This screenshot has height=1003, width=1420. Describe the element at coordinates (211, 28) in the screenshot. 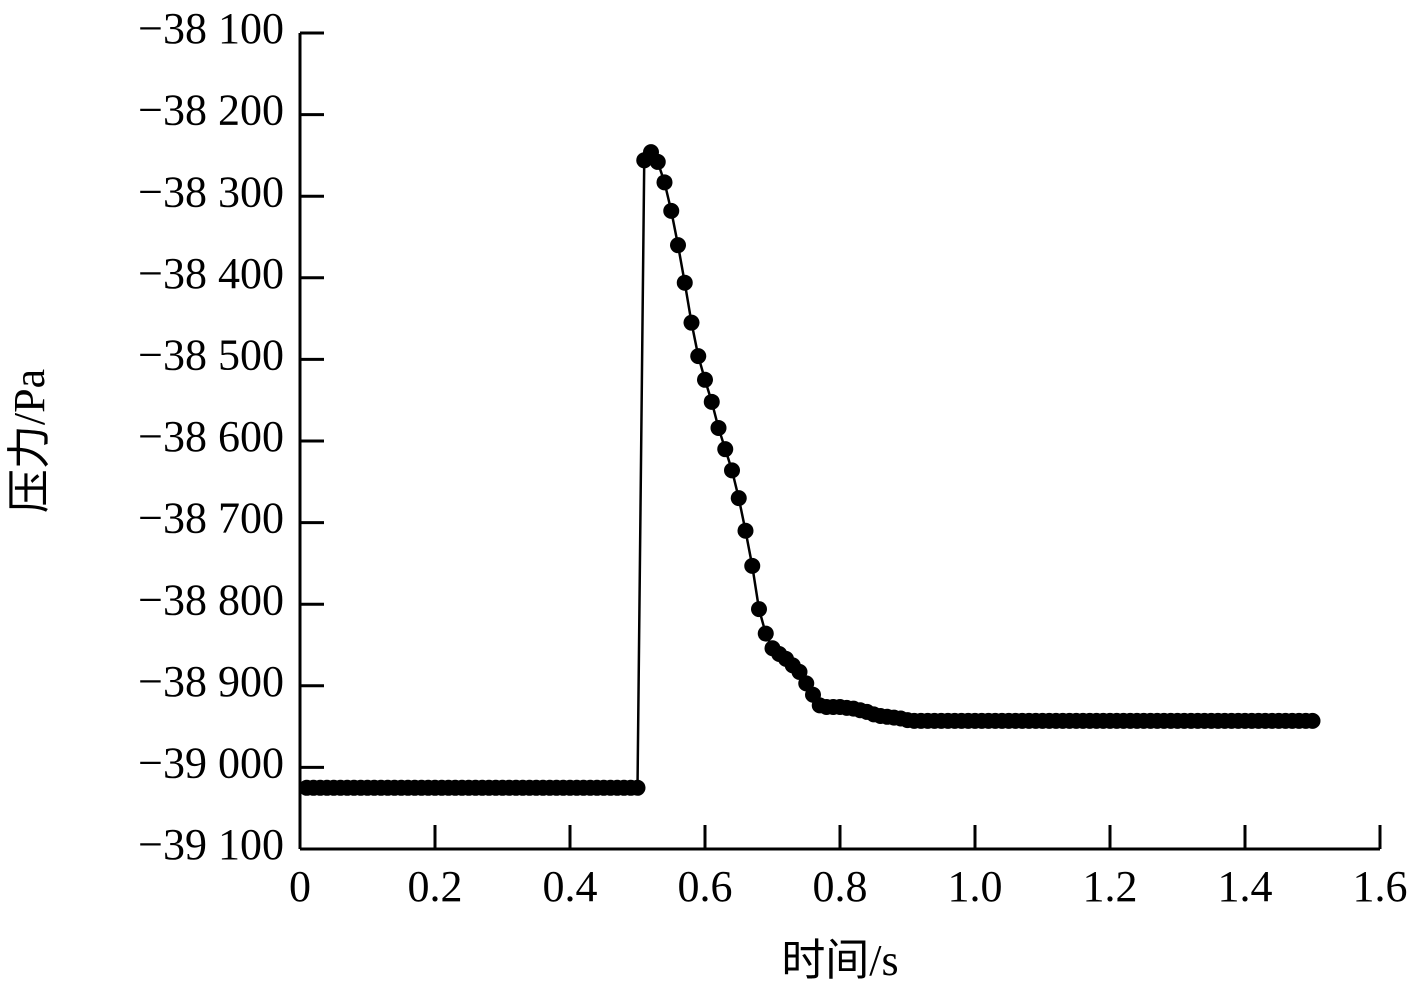

I see `y-tick-label: −38 100` at that location.